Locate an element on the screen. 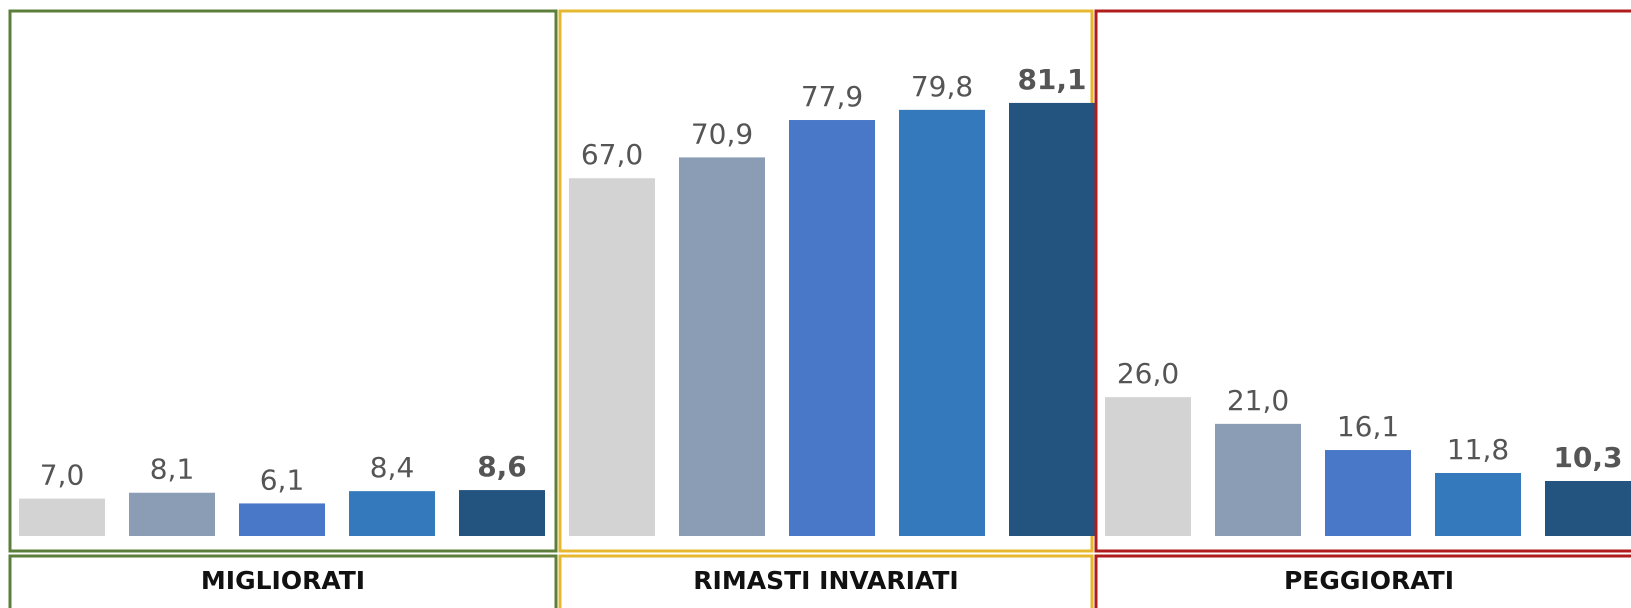 Image resolution: width=1631 pixels, height=608 pixels. value-label: 77,9 is located at coordinates (832, 96).